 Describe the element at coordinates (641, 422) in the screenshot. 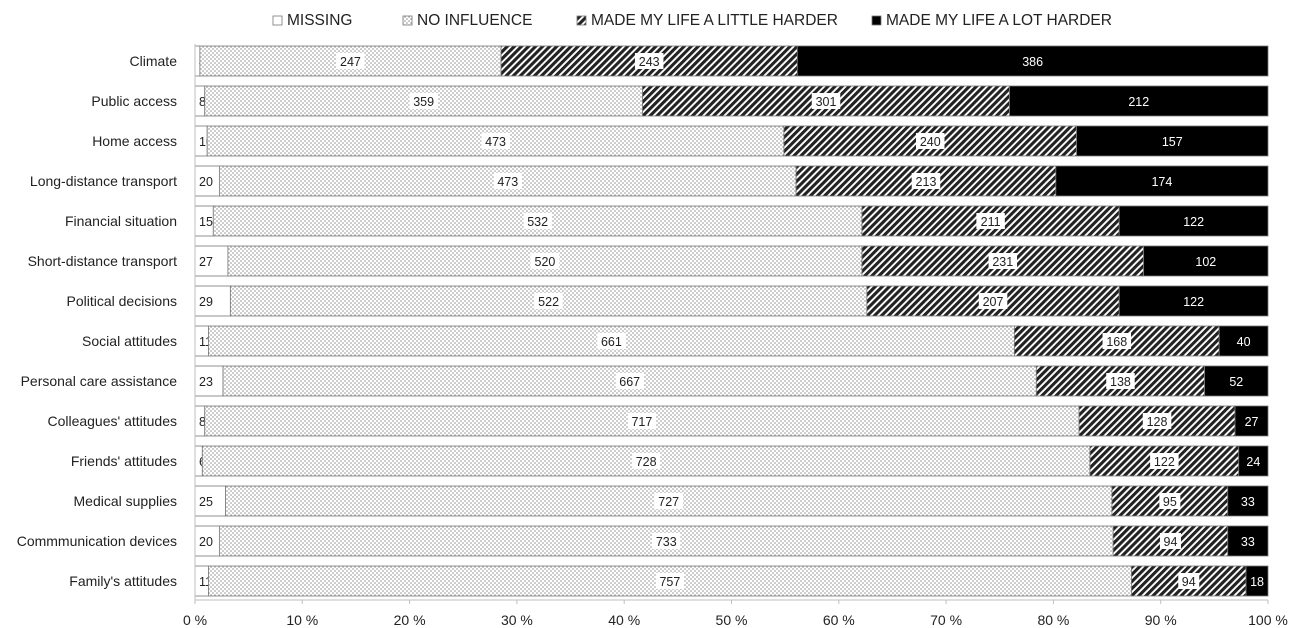

I see `data-label: 717` at that location.